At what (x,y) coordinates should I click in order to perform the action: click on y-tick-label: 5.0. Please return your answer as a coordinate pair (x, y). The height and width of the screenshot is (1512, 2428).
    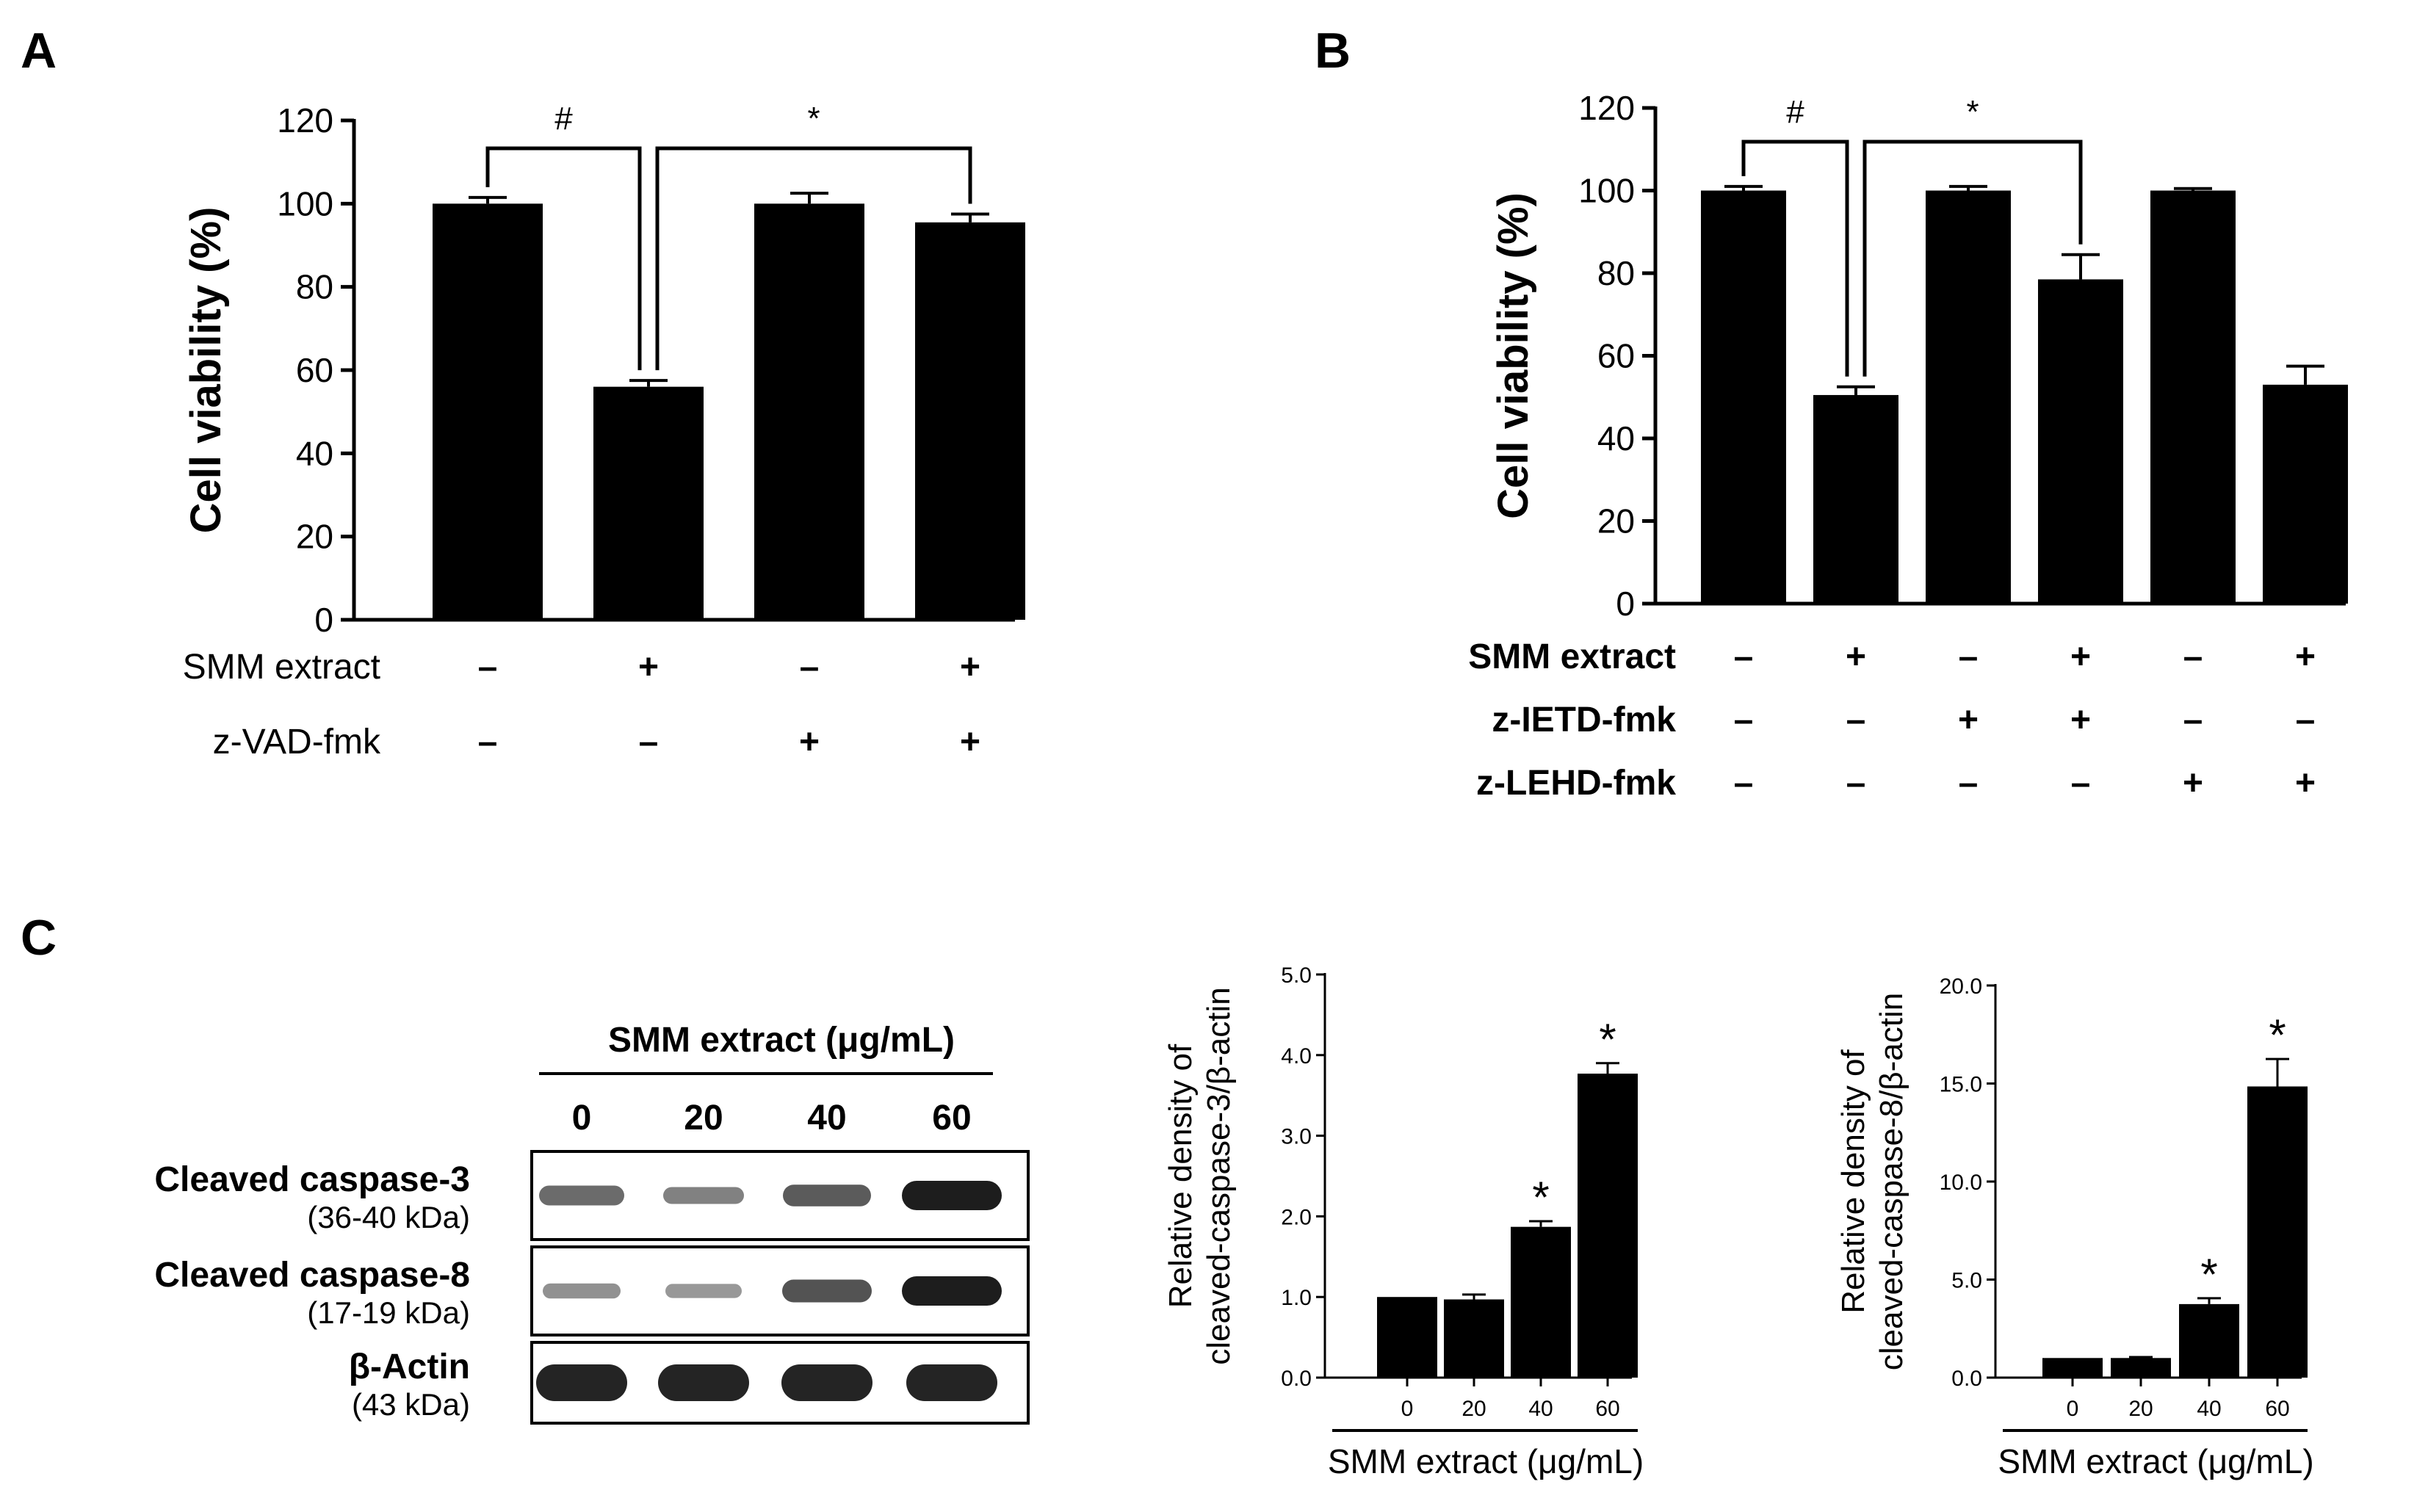
    Looking at the image, I should click on (1296, 975).